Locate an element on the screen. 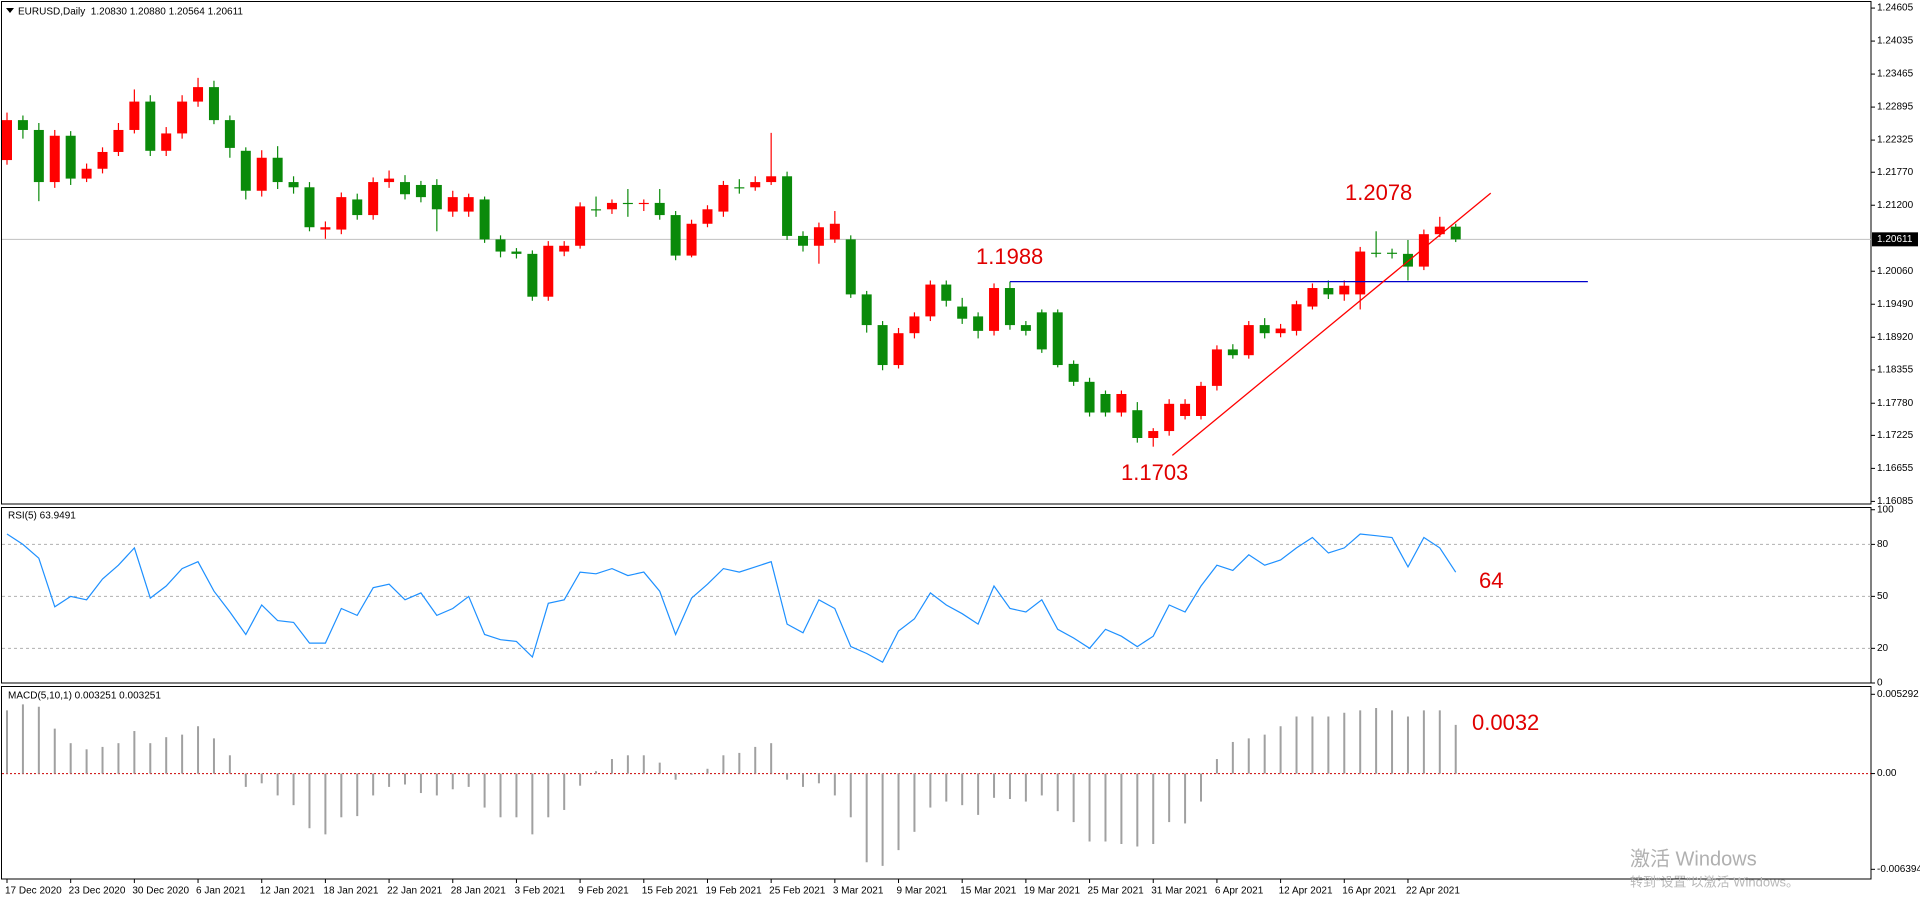  x-tick-label: 12 Apr 2021 is located at coordinates (1306, 891).